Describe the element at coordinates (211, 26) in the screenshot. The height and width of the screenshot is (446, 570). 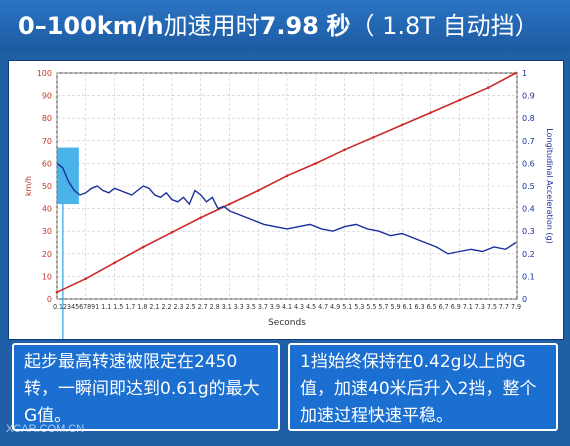
I see `title-middle: 加速用时` at that location.